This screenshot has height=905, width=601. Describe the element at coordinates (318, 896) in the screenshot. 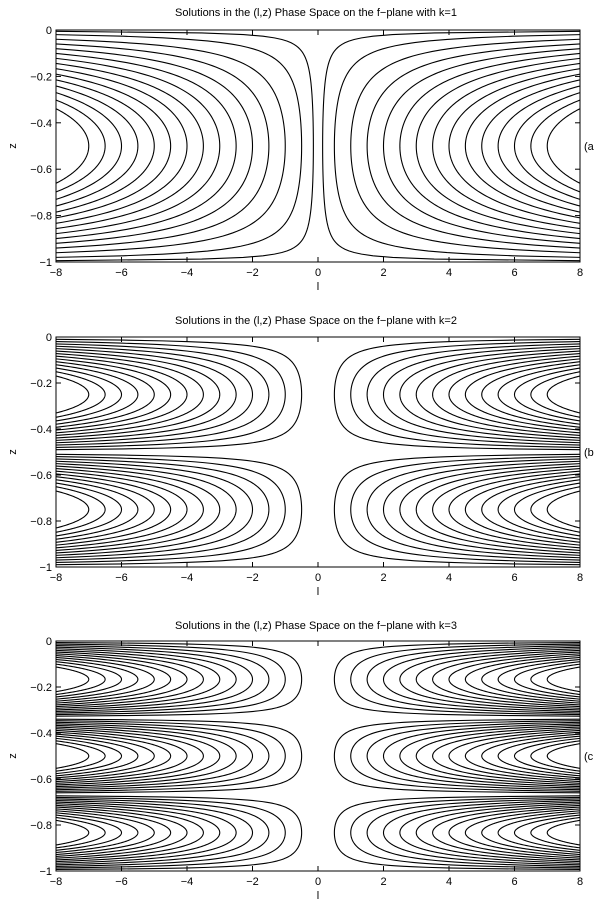

I see `panel-c-xlabel: l` at that location.